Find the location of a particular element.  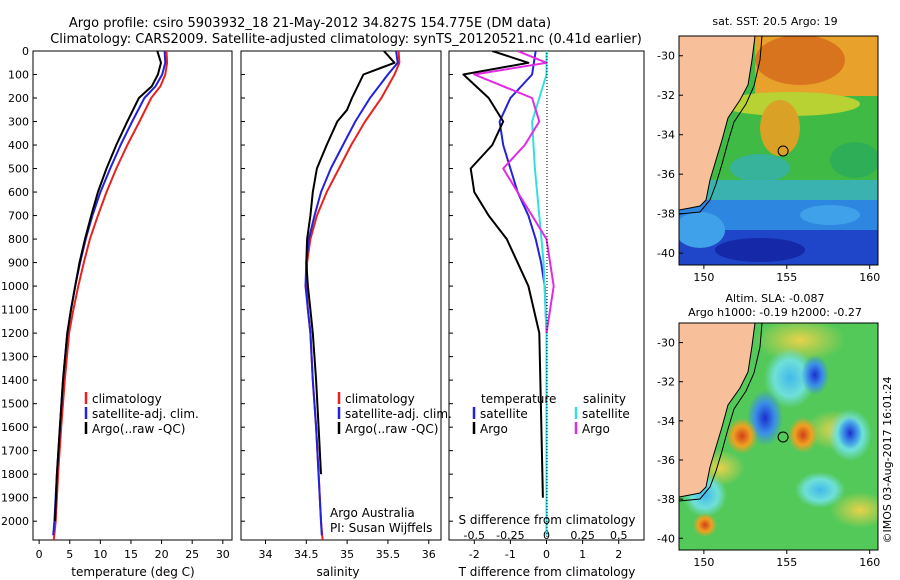

difference-series is located at coordinates (508, 293).